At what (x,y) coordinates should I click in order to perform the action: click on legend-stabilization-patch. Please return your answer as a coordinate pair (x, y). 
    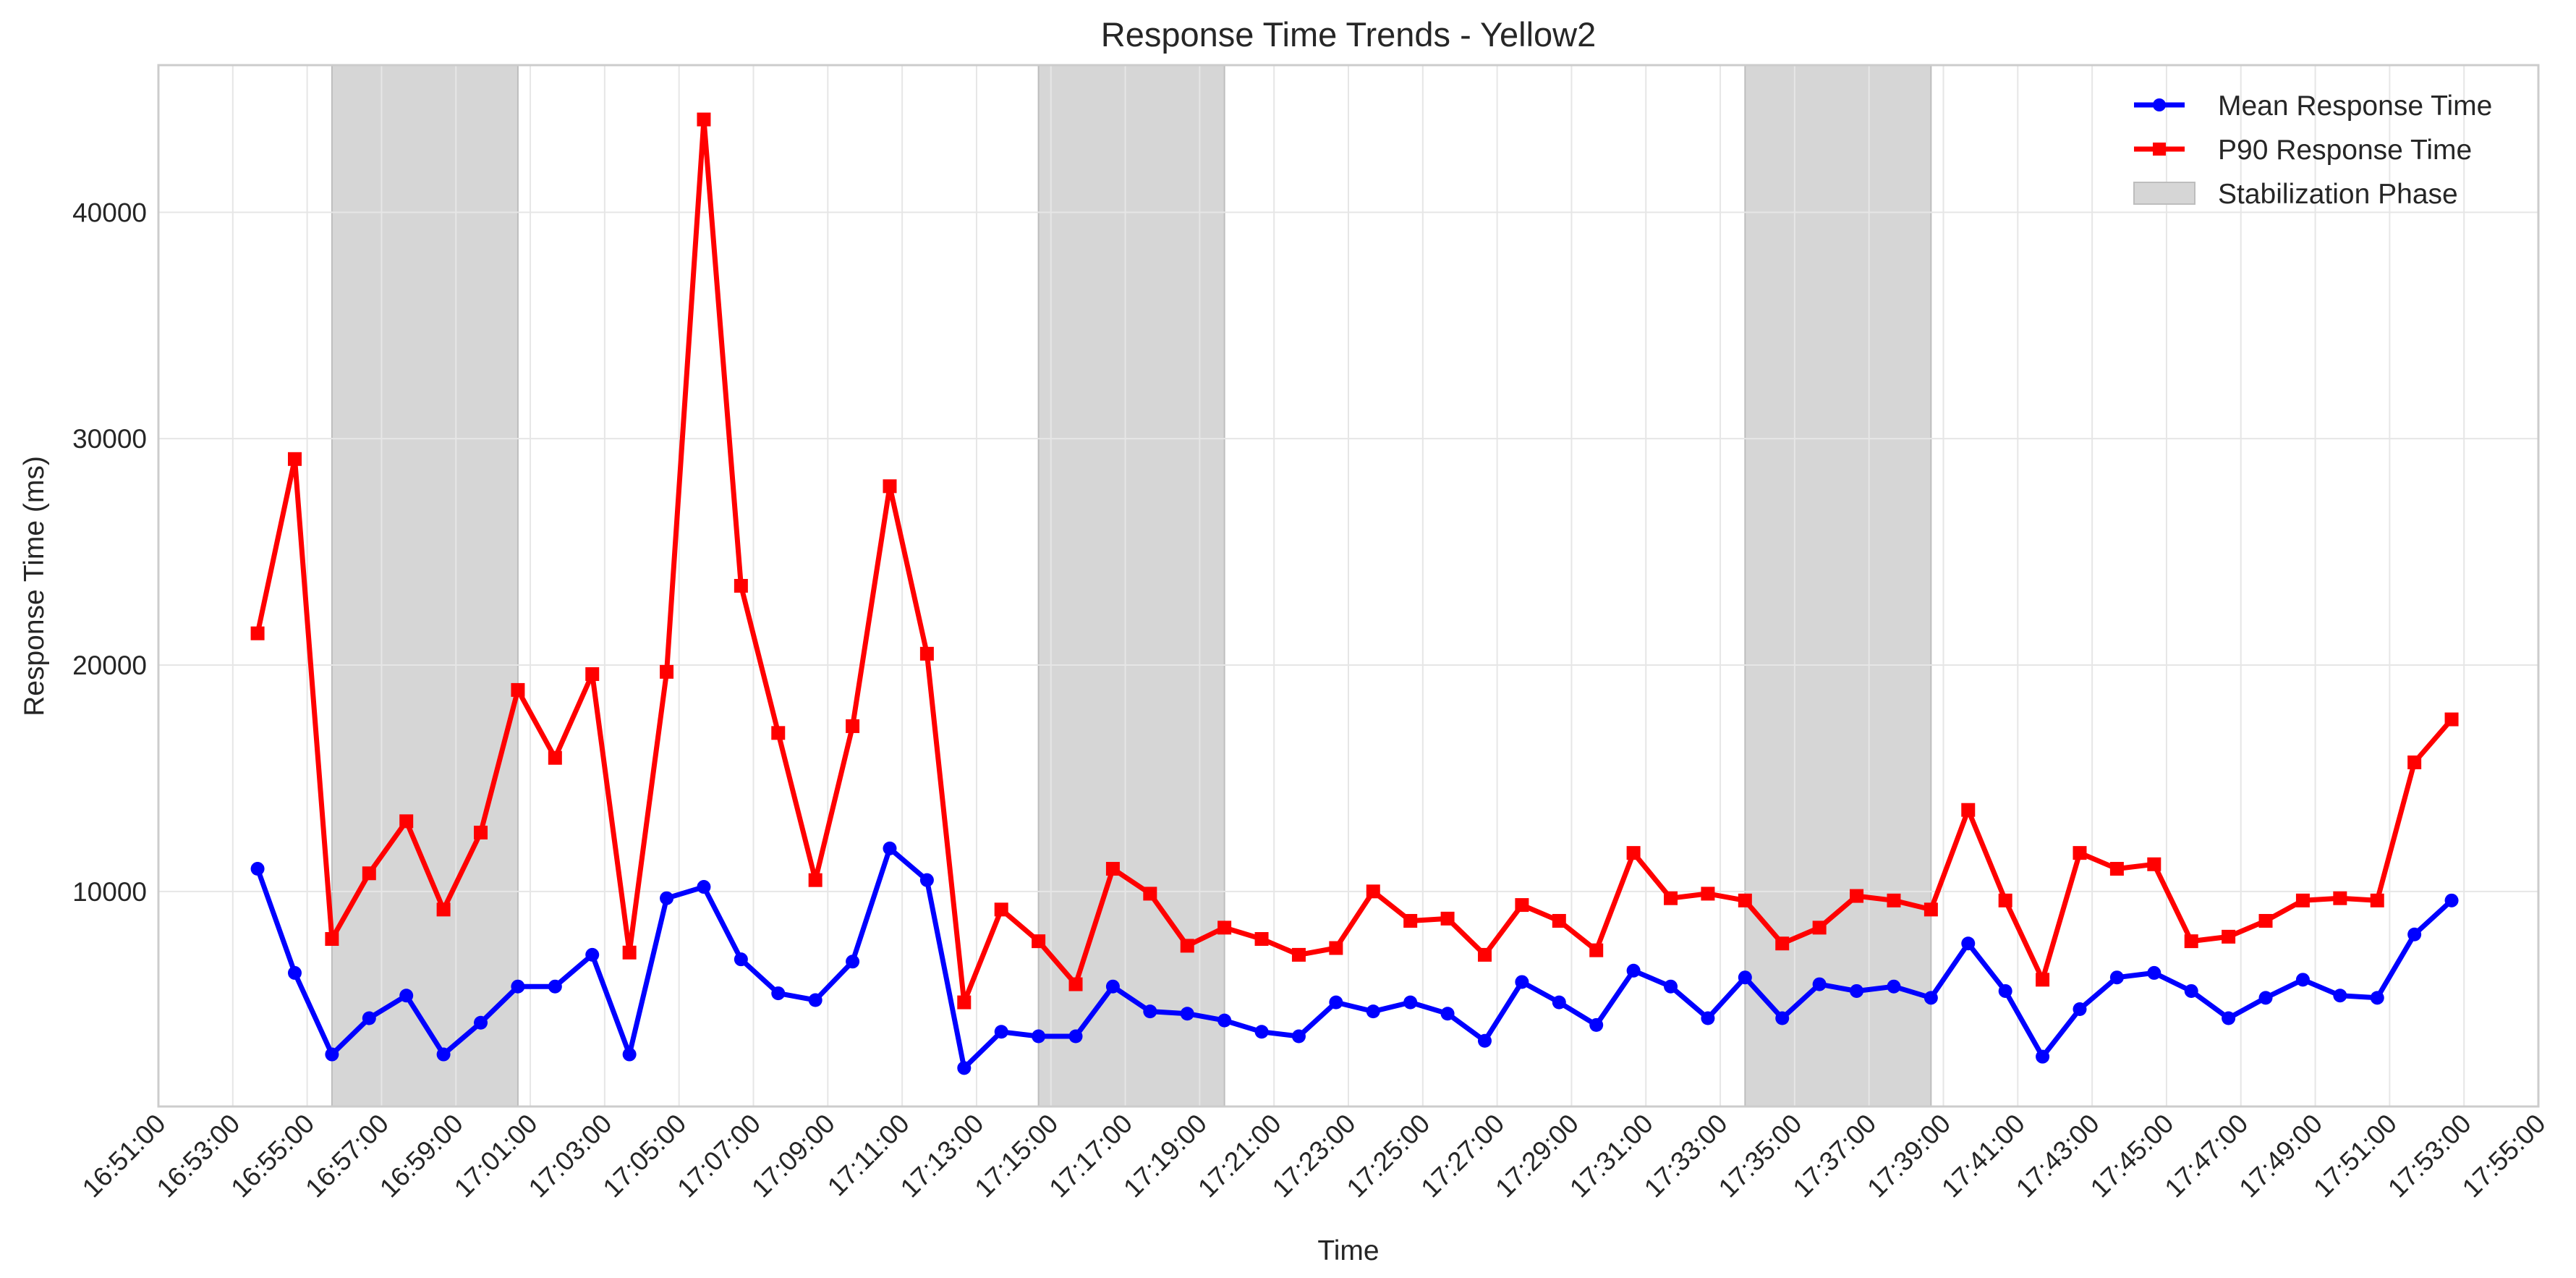
    Looking at the image, I should click on (2164, 193).